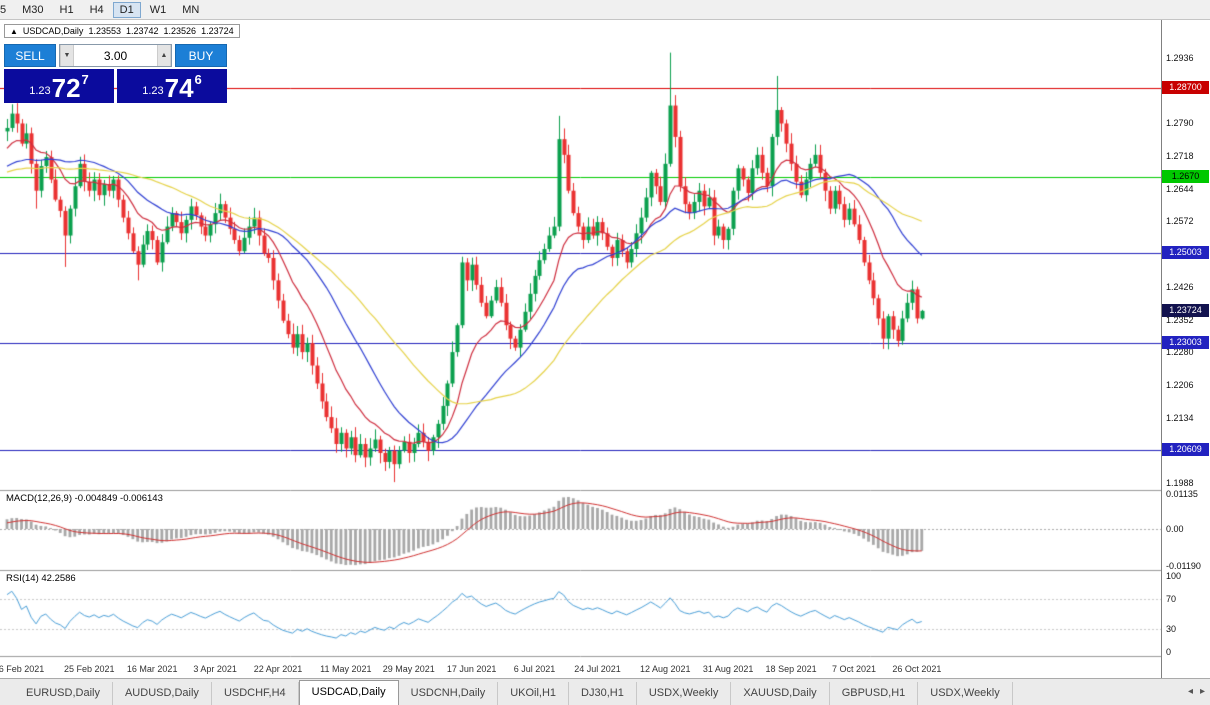 The image size is (1210, 705). I want to click on date-axis-label: 6 Jul 2021, so click(534, 669).